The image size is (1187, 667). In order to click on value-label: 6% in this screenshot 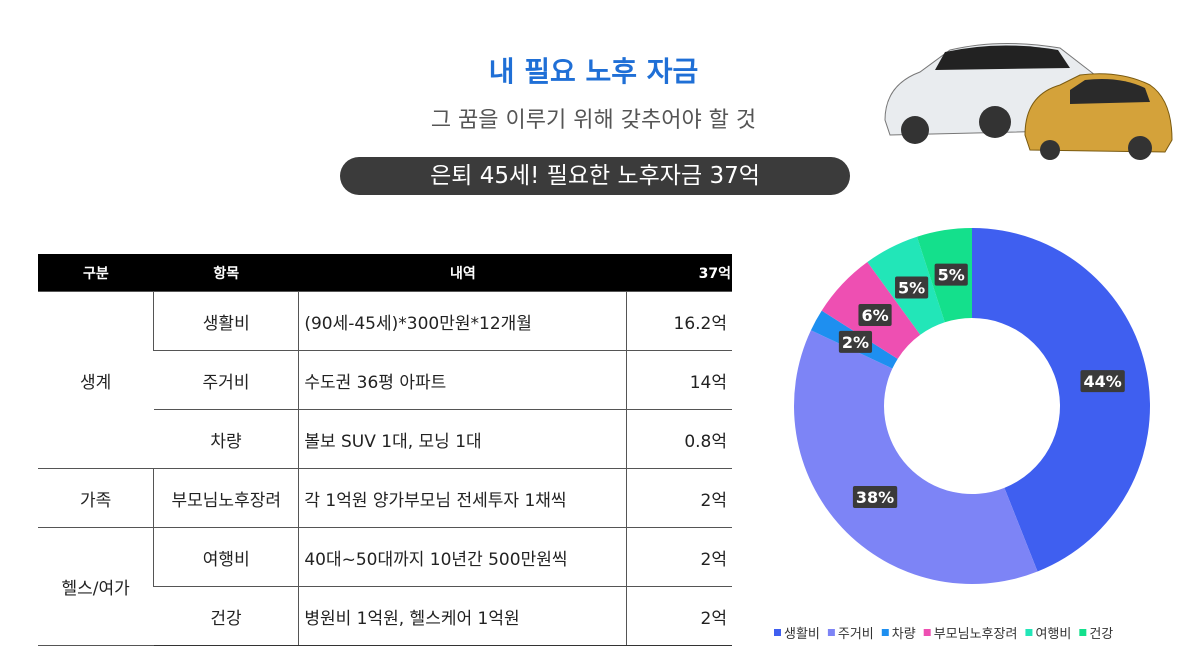, I will do `click(874, 315)`.